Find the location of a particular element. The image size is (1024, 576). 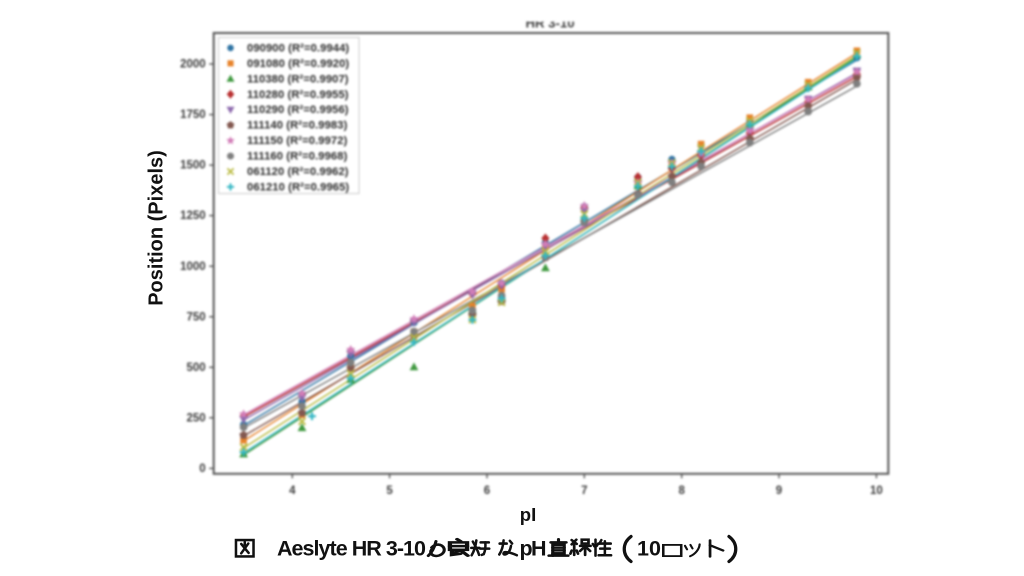

svg-text: 8 is located at coordinates (681, 491).